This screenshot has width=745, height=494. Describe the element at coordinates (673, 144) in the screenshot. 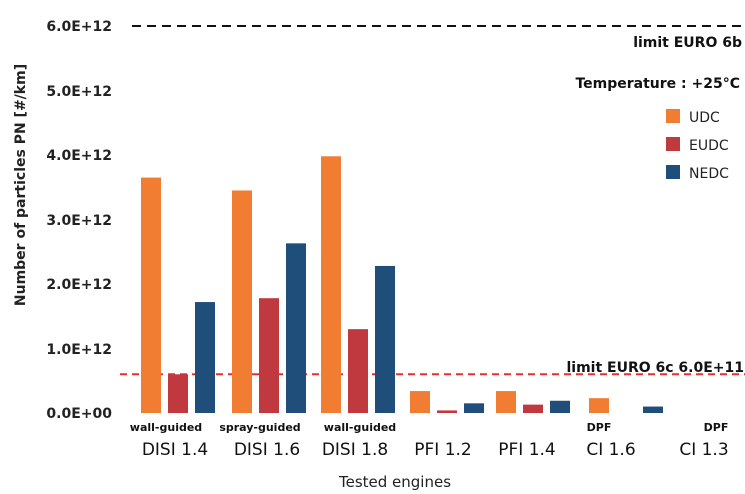

I see `legend-swatch-eudc` at that location.